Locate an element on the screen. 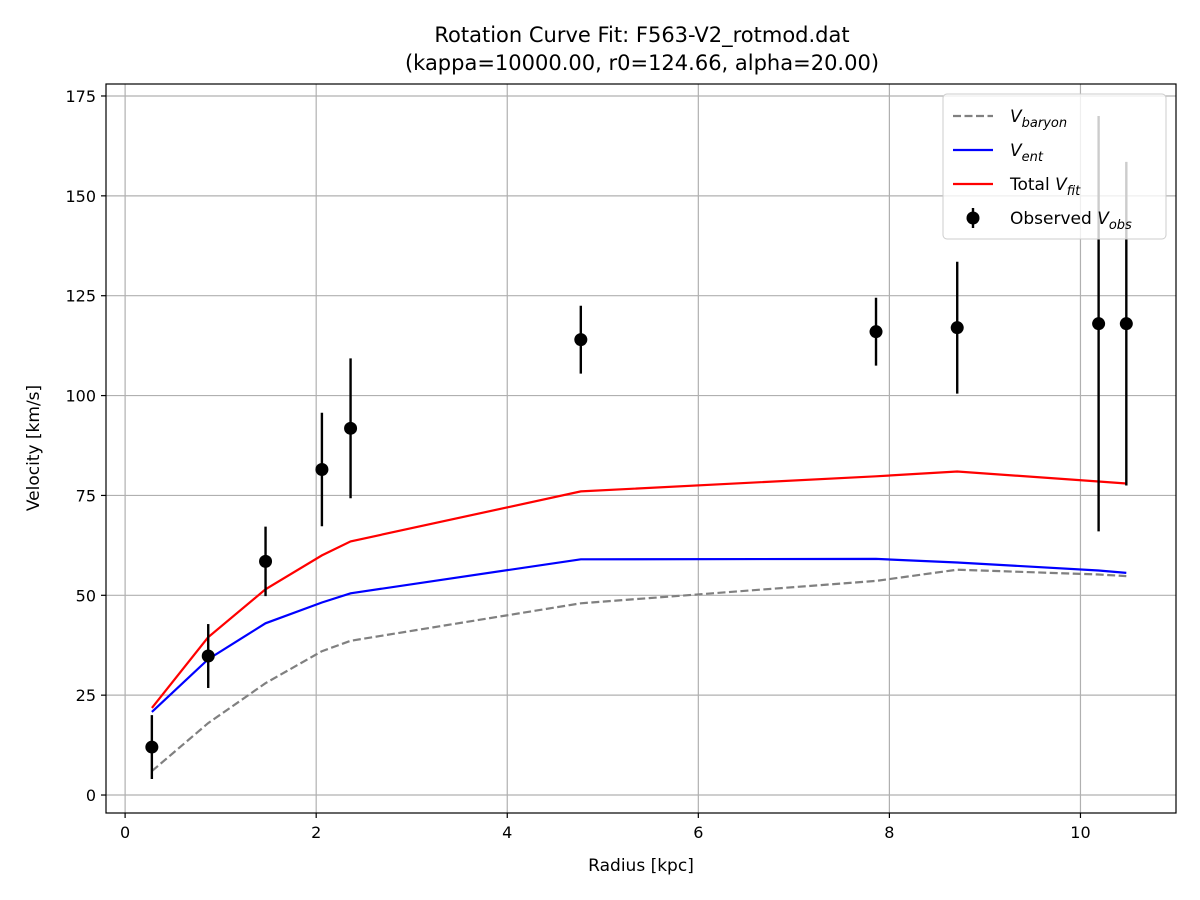  x-tick-label: 2 is located at coordinates (316, 832).